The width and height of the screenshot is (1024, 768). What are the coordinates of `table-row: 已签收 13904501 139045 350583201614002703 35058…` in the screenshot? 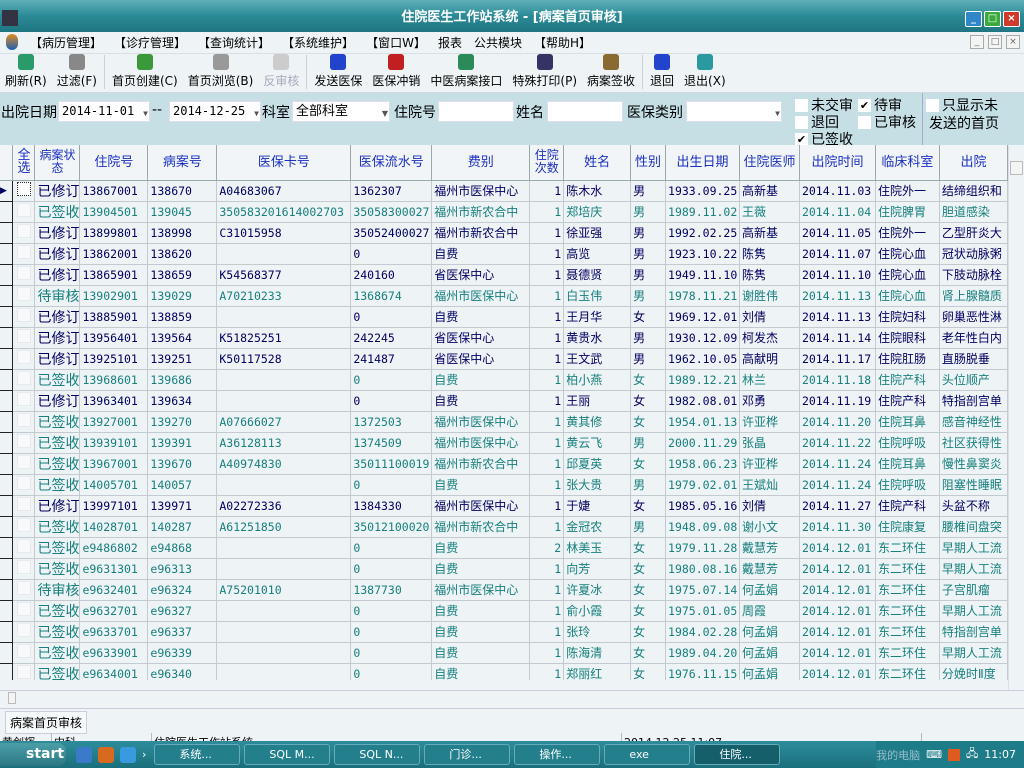 It's located at (504, 212).